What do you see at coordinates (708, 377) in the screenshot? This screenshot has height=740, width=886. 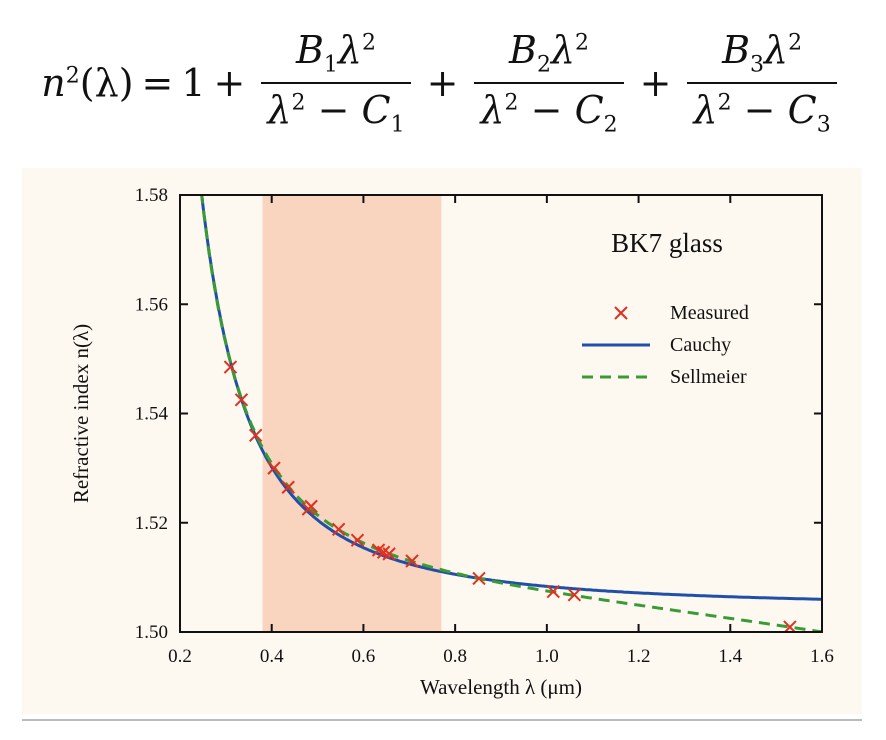 I see `legend-label-sellmeier: Sellmeier` at bounding box center [708, 377].